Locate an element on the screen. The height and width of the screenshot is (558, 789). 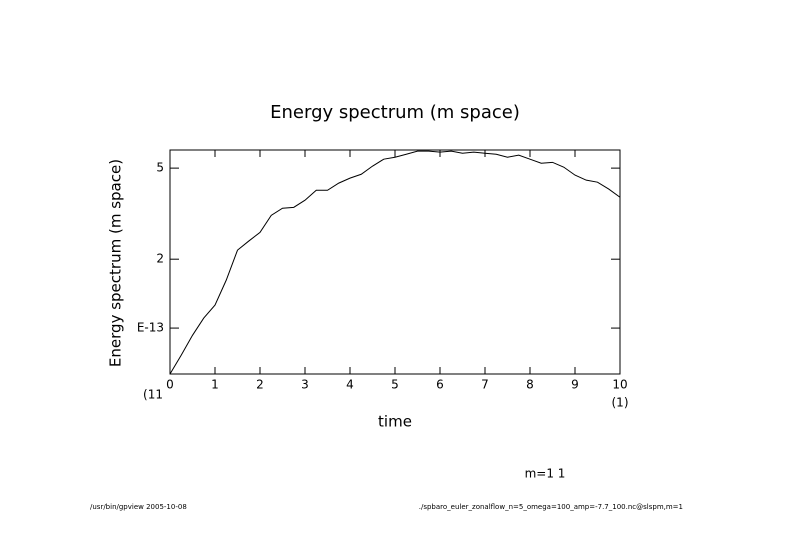
footer-left: /usr/bin/gpview 2005-10-08 is located at coordinates (138, 507).